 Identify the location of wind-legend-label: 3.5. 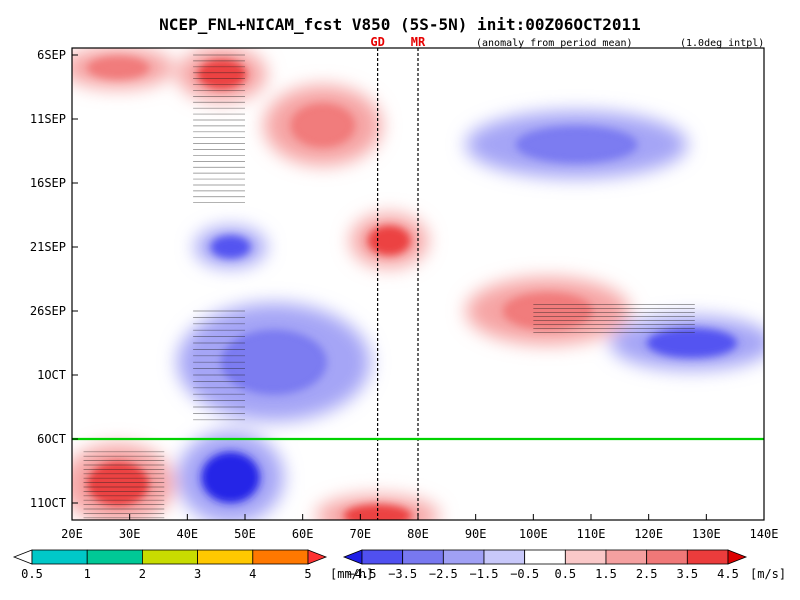
(687, 574).